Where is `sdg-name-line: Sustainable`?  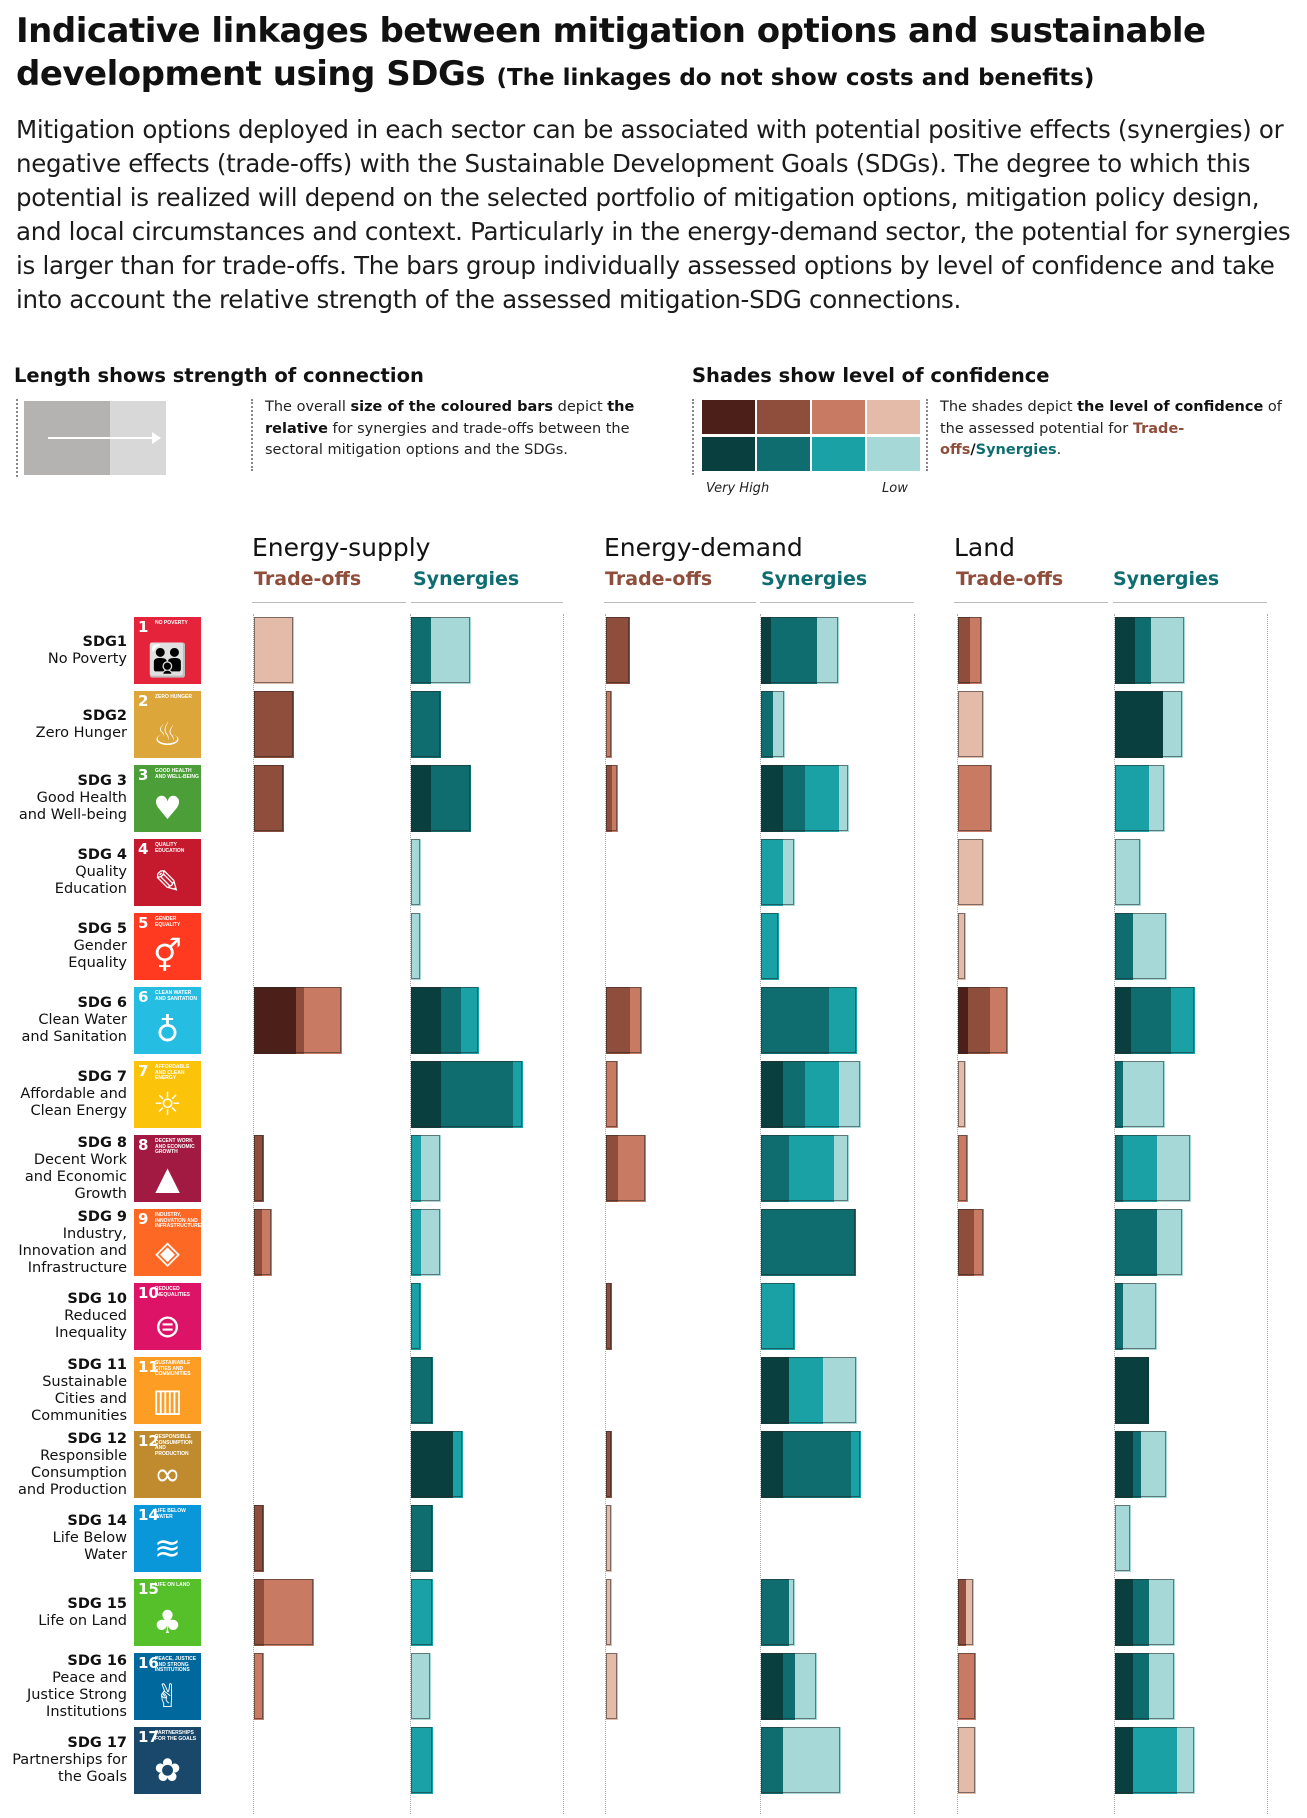
sdg-name-line: Sustainable is located at coordinates (84, 1381).